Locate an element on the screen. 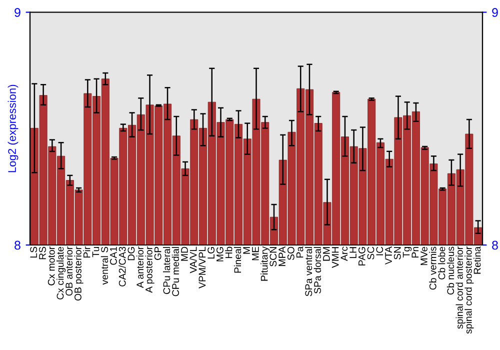  x-tick-label: SPa ventral is located at coordinates (308, 271).